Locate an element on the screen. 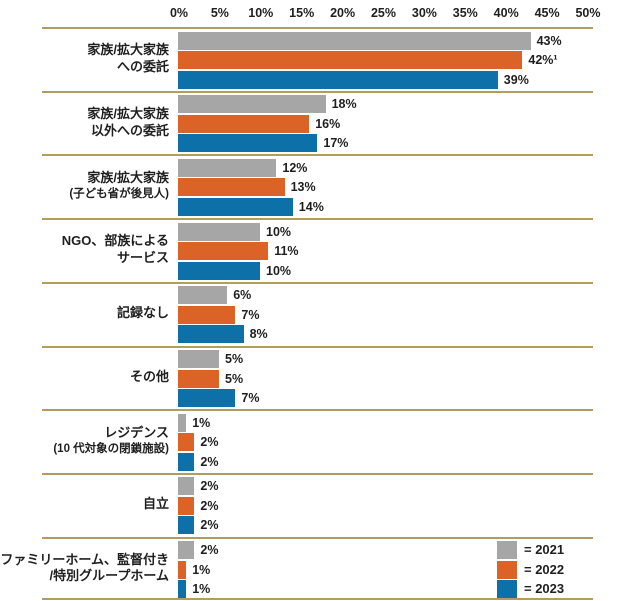 The image size is (618, 601). x-axis-tick: 0% is located at coordinates (179, 13).